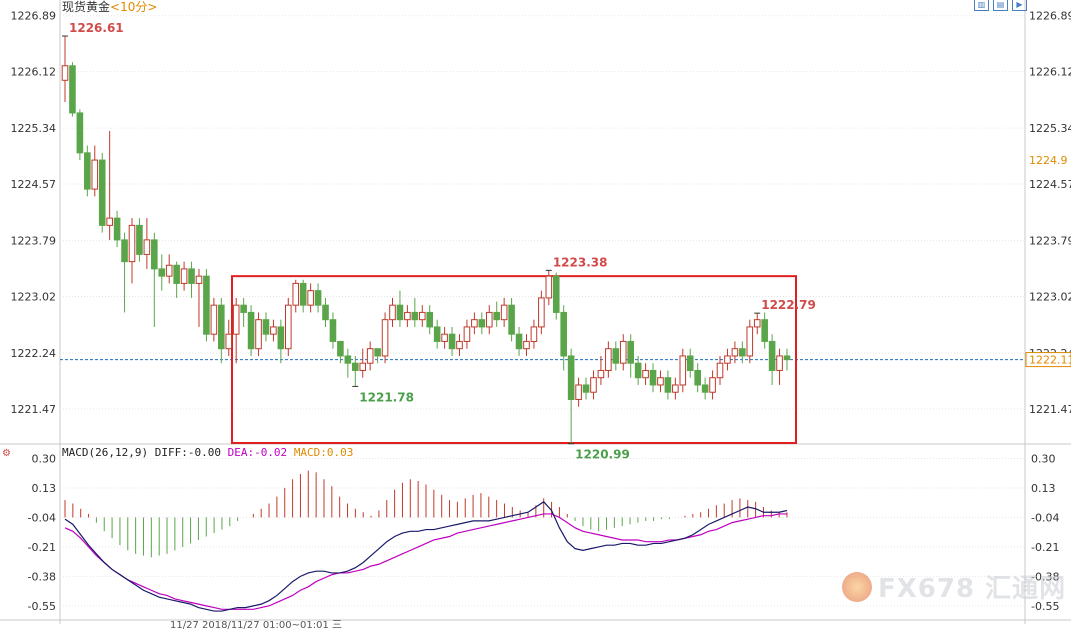 The width and height of the screenshot is (1071, 631). I want to click on macd-tick-left: 0.30, so click(44, 458).